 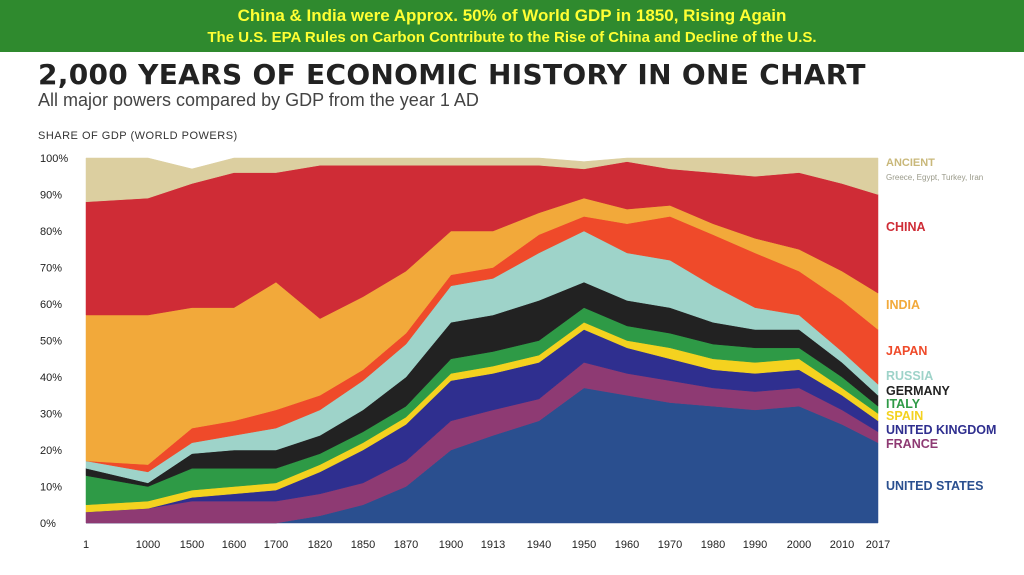 What do you see at coordinates (234, 545) in the screenshot?
I see `x-tick-label: 1600` at bounding box center [234, 545].